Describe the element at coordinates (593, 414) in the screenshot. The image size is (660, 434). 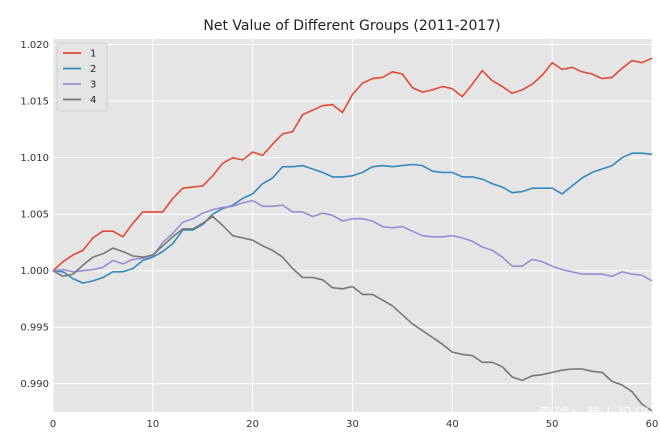
I see `watermark: 雪球：萝卜投研` at that location.